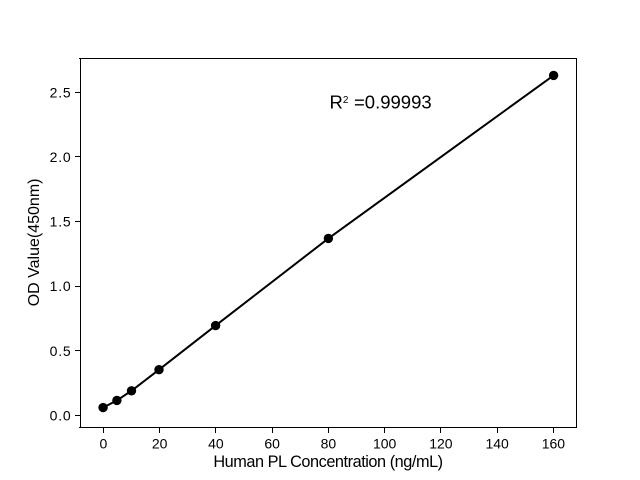 This screenshot has height=480, width=640. Describe the element at coordinates (329, 444) in the screenshot. I see `svg-text: 80` at that location.